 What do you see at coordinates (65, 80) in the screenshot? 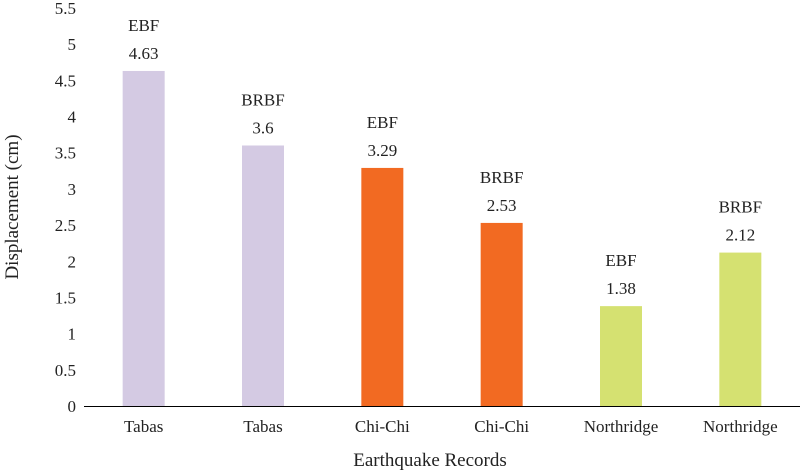
I see `y-tick-label: 4.5` at bounding box center [65, 80].